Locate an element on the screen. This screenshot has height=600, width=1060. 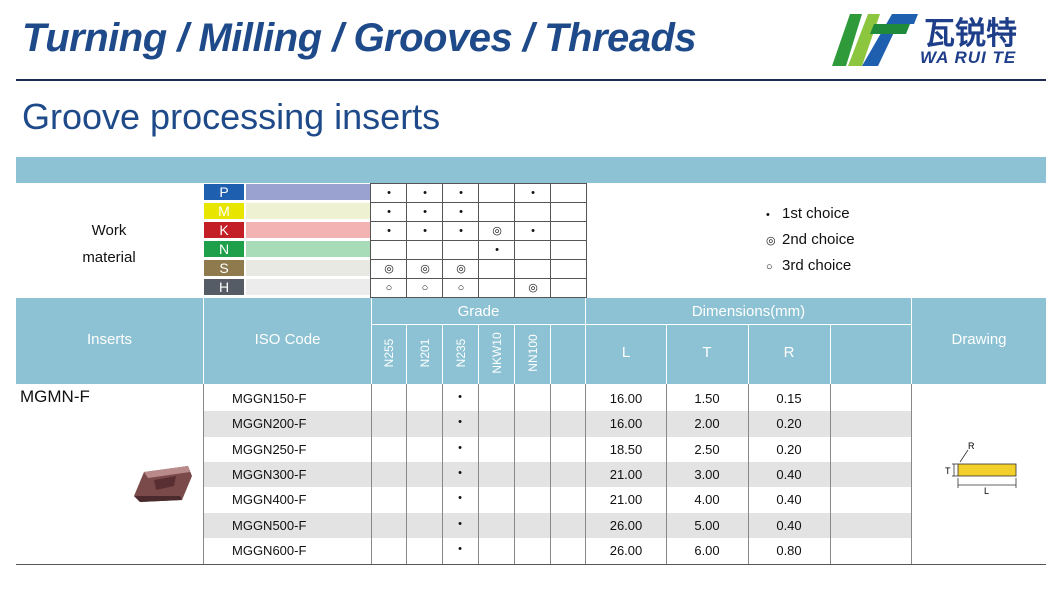
material-letter: H is located at coordinates (224, 287).